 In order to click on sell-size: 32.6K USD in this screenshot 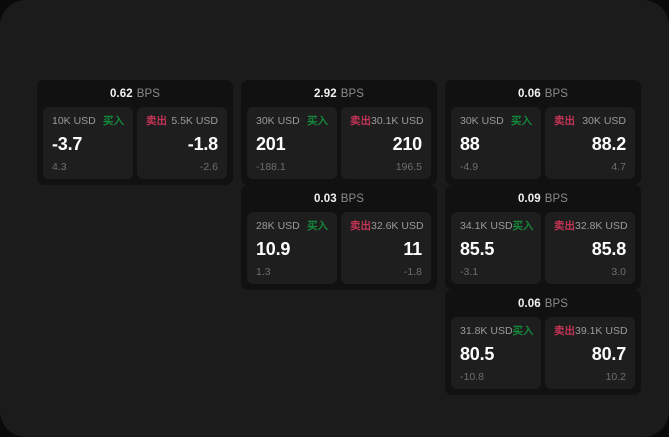, I will do `click(397, 225)`.